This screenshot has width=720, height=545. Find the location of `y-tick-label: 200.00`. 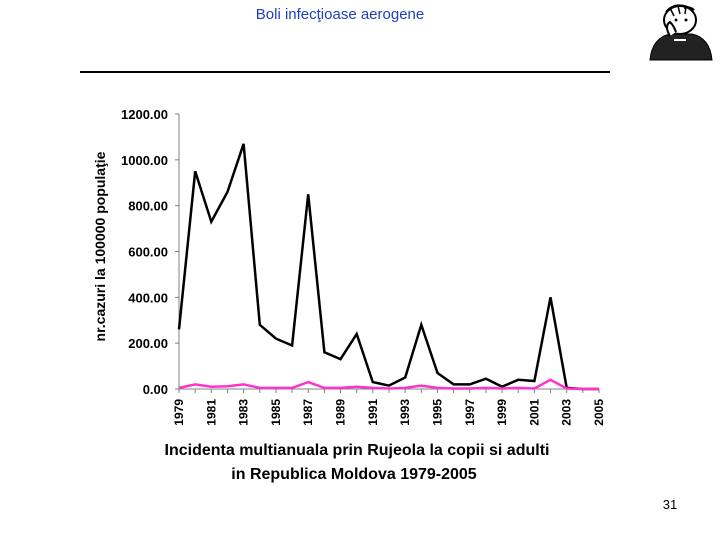

y-tick-label: 200.00 is located at coordinates (148, 343).